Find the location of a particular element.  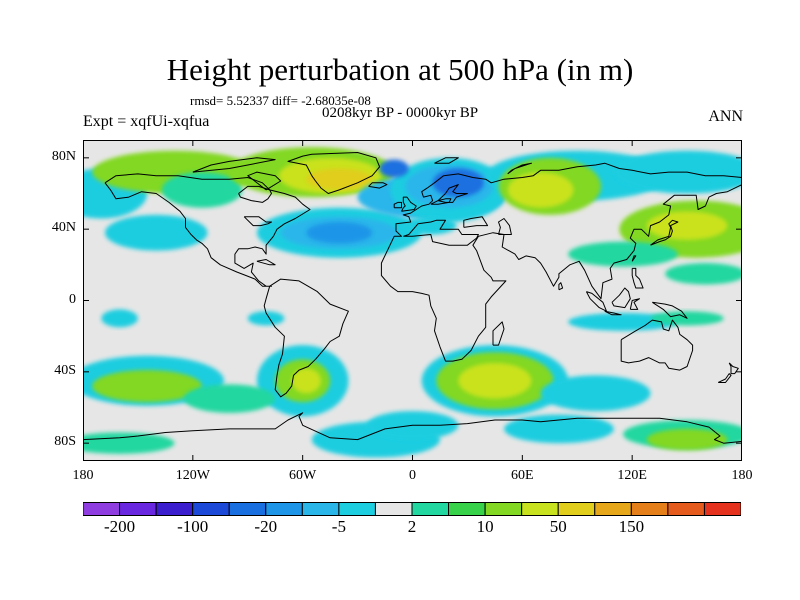

coastline-arctic-islands is located at coordinates (234, 165).